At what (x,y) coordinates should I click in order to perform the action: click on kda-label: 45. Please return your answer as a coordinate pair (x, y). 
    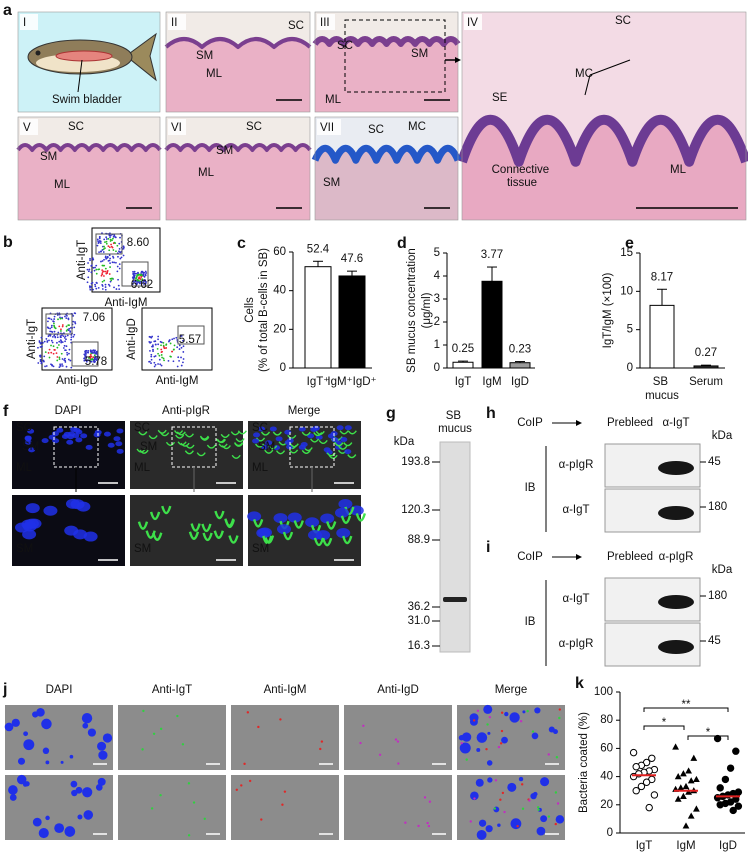
    Looking at the image, I should click on (714, 641).